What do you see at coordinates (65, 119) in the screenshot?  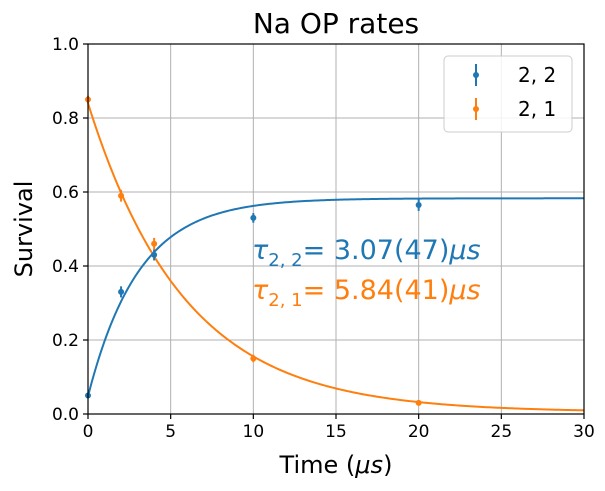 I see `y-tick-label: 0.8` at bounding box center [65, 119].